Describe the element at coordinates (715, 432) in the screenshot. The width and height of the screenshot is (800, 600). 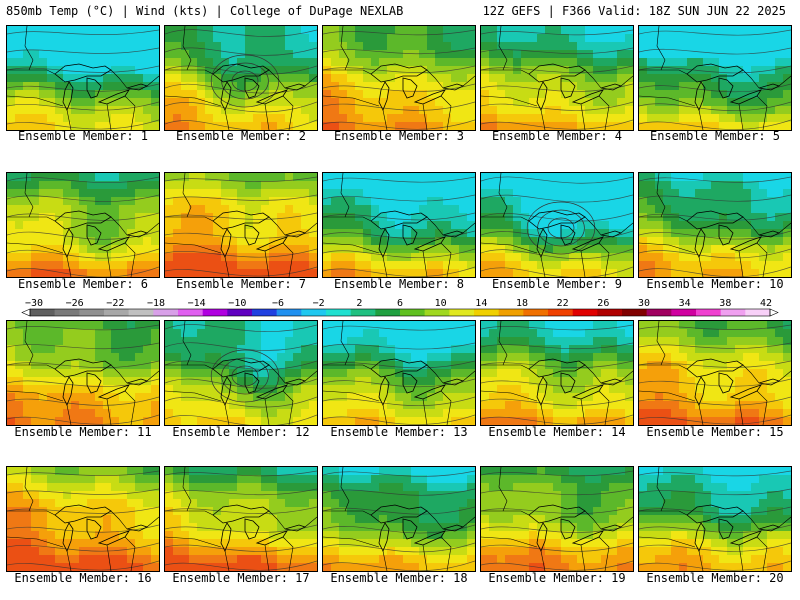
I see `member-caption: Ensemble Member: 15` at that location.